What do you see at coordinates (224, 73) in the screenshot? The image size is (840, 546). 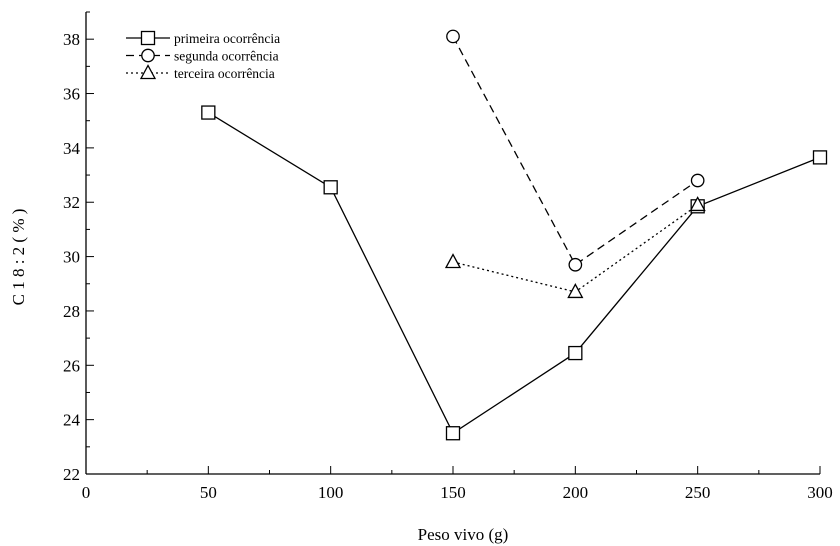 I see `legend-label: terceira ocorrência` at bounding box center [224, 73].